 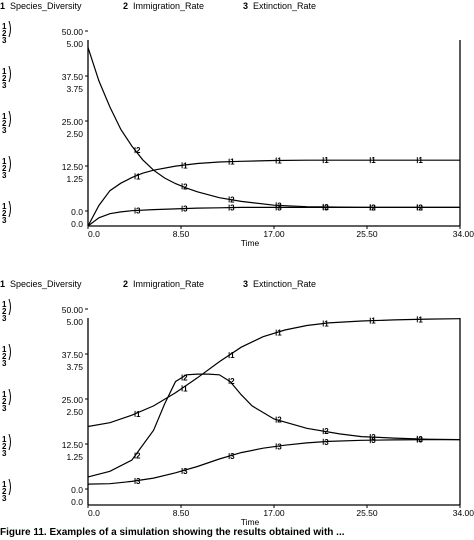 What do you see at coordinates (274, 513) in the screenshot?
I see `x-tick-label: 17.00` at bounding box center [274, 513].